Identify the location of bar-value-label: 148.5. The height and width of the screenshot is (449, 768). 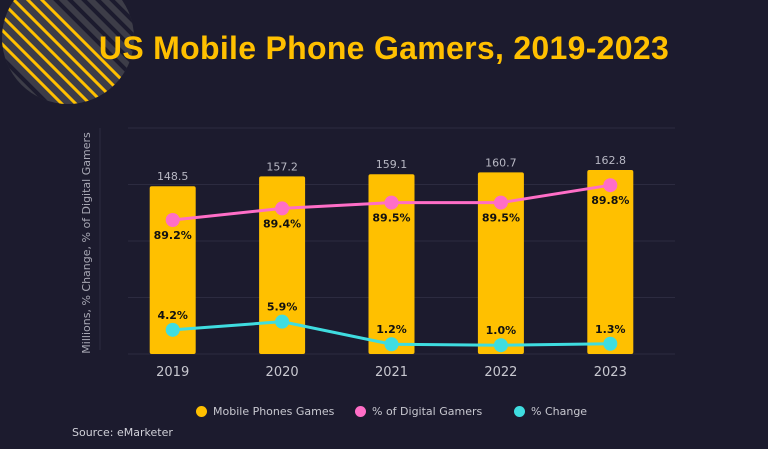
(173, 176).